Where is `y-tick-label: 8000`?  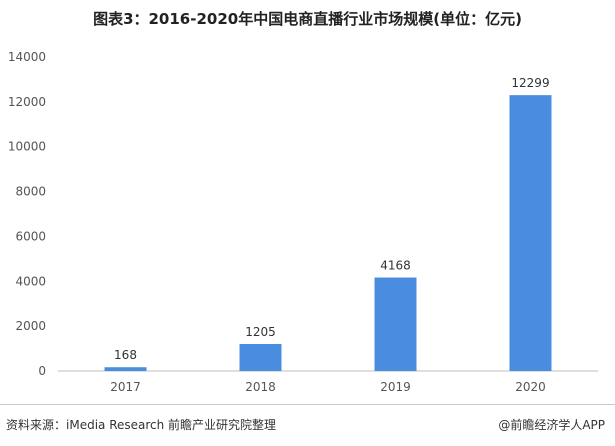 y-tick-label: 8000 is located at coordinates (30, 192).